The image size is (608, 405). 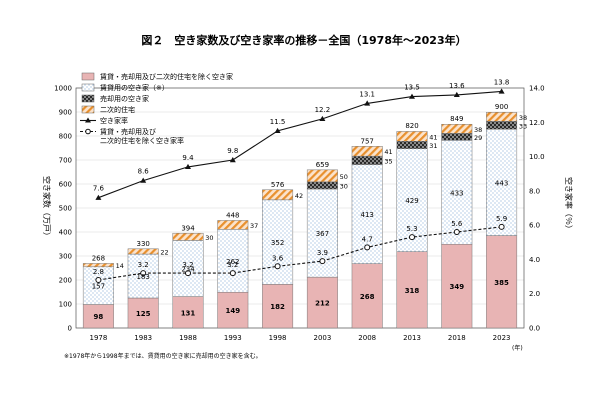 What do you see at coordinates (188, 338) in the screenshot?
I see `x-tick-label: 1988` at bounding box center [188, 338].